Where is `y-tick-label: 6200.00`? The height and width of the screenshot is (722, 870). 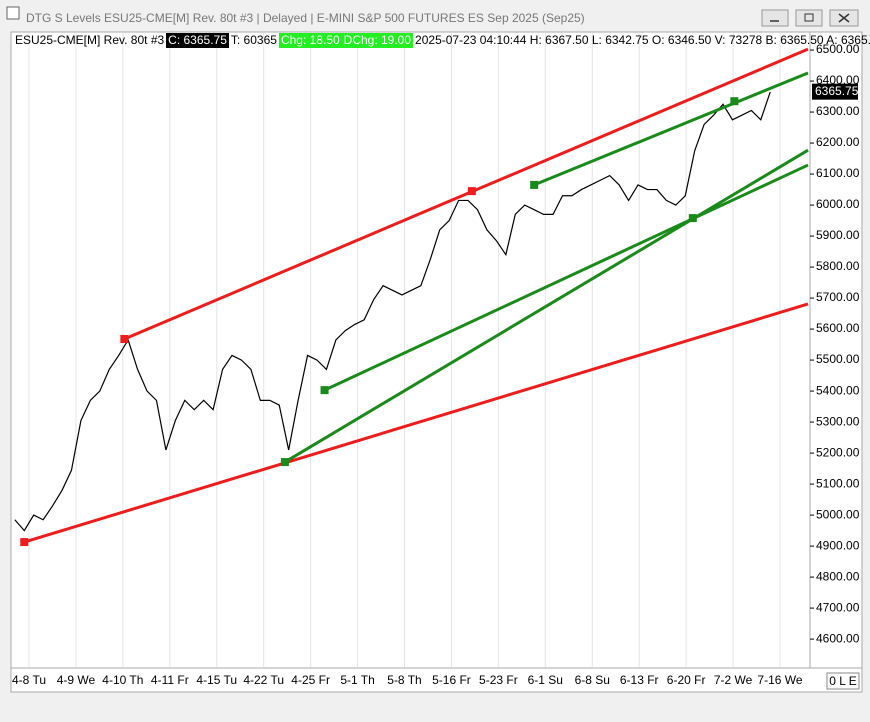 y-tick-label: 6200.00 is located at coordinates (838, 142).